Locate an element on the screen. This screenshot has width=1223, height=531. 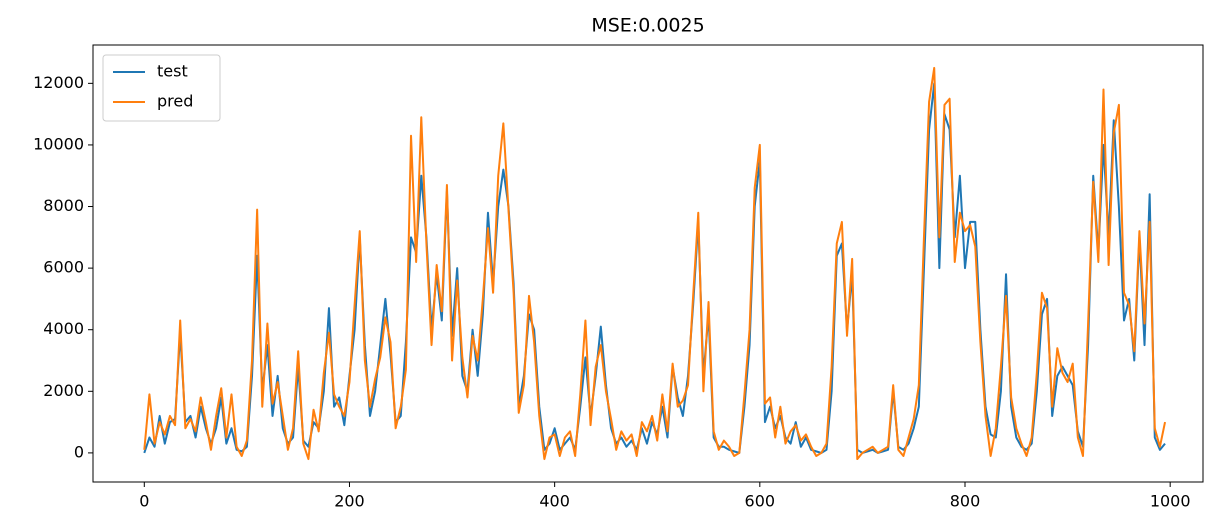
y-tick-label: 10000 is located at coordinates (58, 143).